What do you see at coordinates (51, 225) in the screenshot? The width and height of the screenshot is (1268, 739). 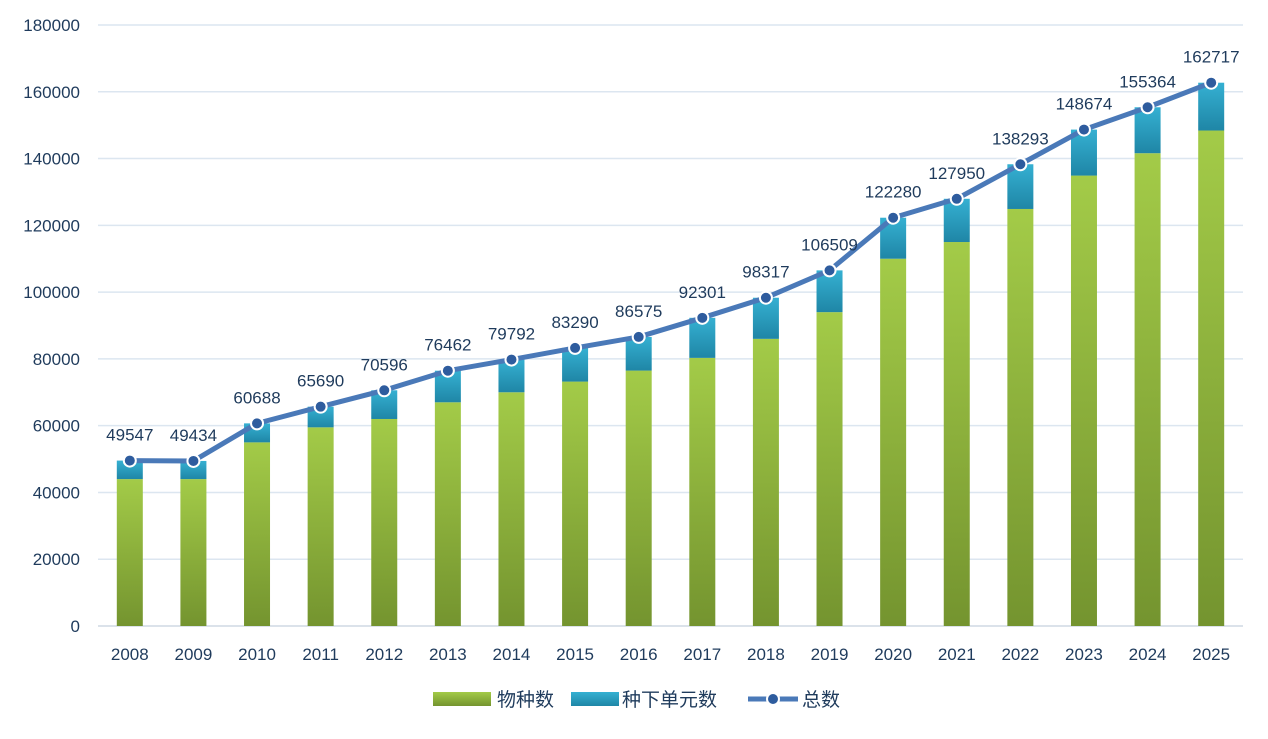 I see `y-tick-label: 120000` at bounding box center [51, 225].